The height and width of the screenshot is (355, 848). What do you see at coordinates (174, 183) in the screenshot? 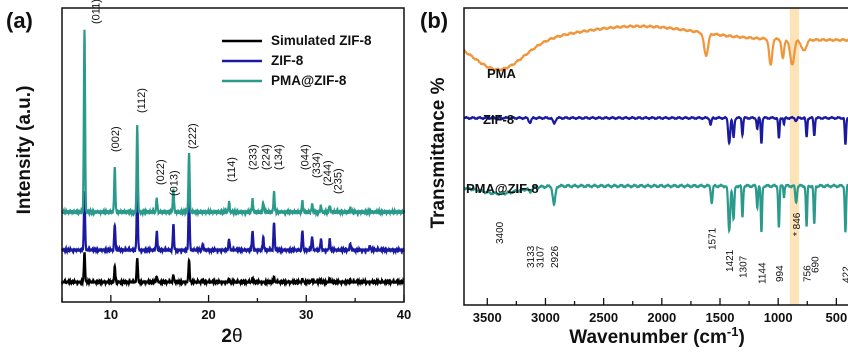
I see `xrd-peak-label: (013)` at bounding box center [174, 183].